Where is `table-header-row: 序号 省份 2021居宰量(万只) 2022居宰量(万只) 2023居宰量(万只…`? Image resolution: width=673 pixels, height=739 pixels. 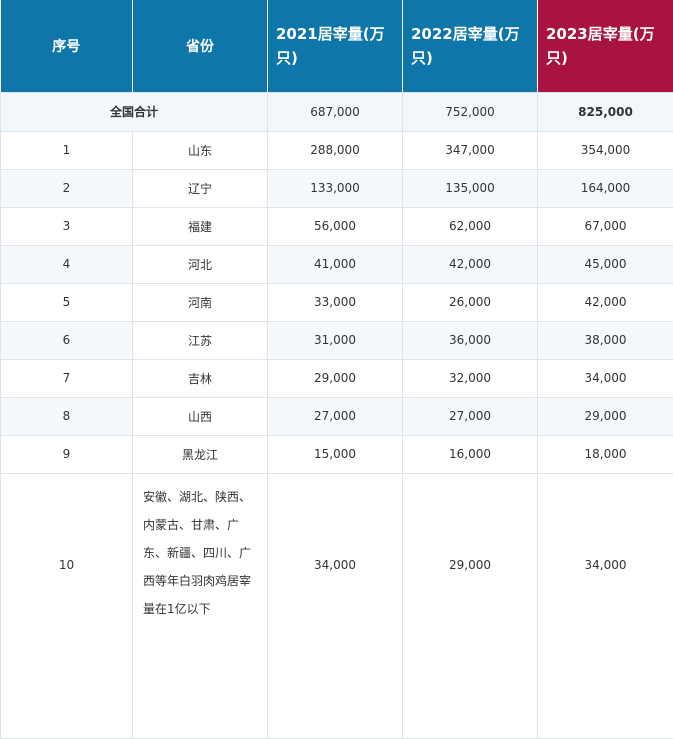 table-header-row: 序号 省份 2021居宰量(万只) 2022居宰量(万只) 2023居宰量(万只… is located at coordinates (337, 46).